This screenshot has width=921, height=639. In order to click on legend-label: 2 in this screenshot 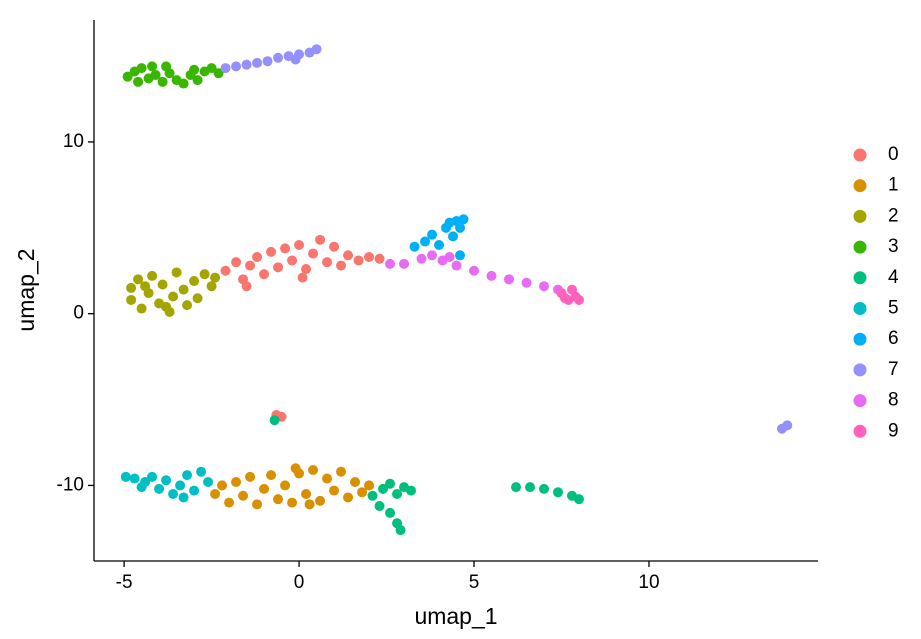, I will do `click(893, 215)`.